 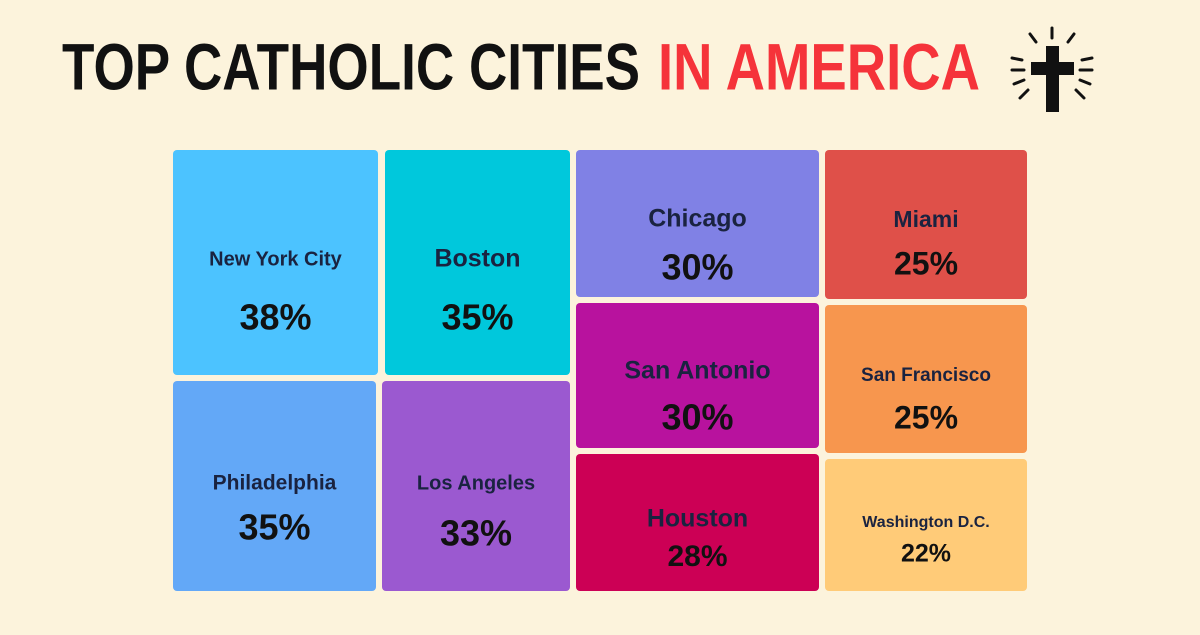 I want to click on title: TOP CATHOLIC CITIES IN AMERICA, so click(x=521, y=66).